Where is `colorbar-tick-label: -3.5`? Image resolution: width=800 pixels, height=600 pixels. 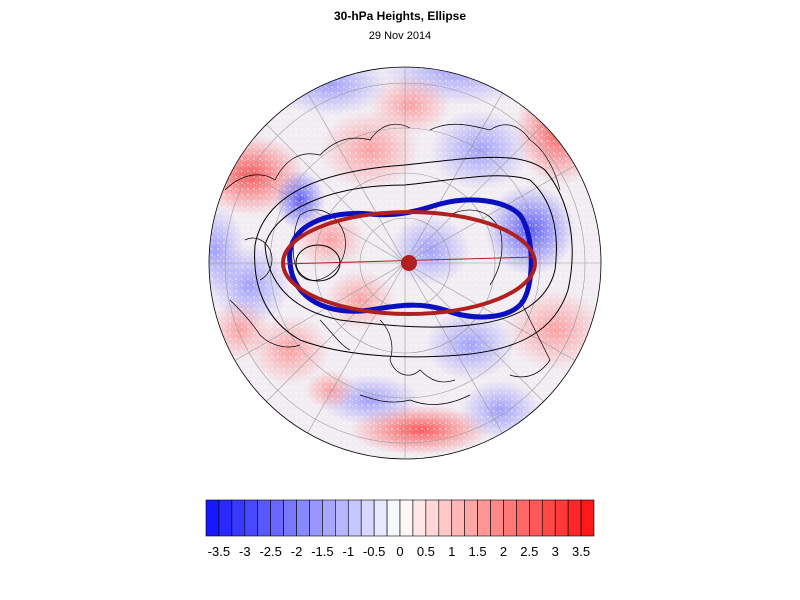 colorbar-tick-label: -3.5 is located at coordinates (219, 551).